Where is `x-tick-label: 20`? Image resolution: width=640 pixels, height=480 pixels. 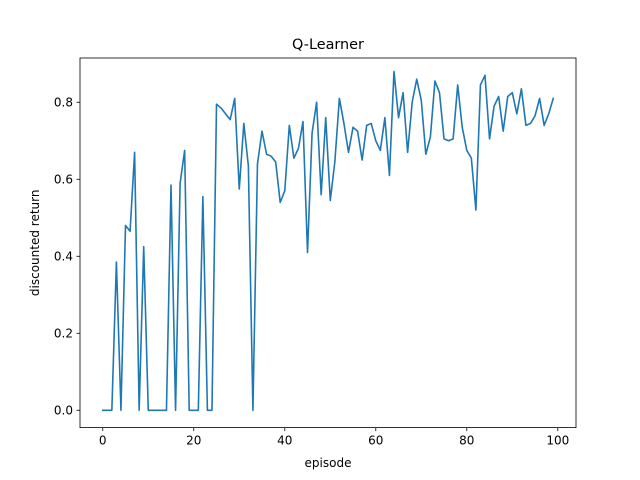
x-tick-label: 20 is located at coordinates (193, 441).